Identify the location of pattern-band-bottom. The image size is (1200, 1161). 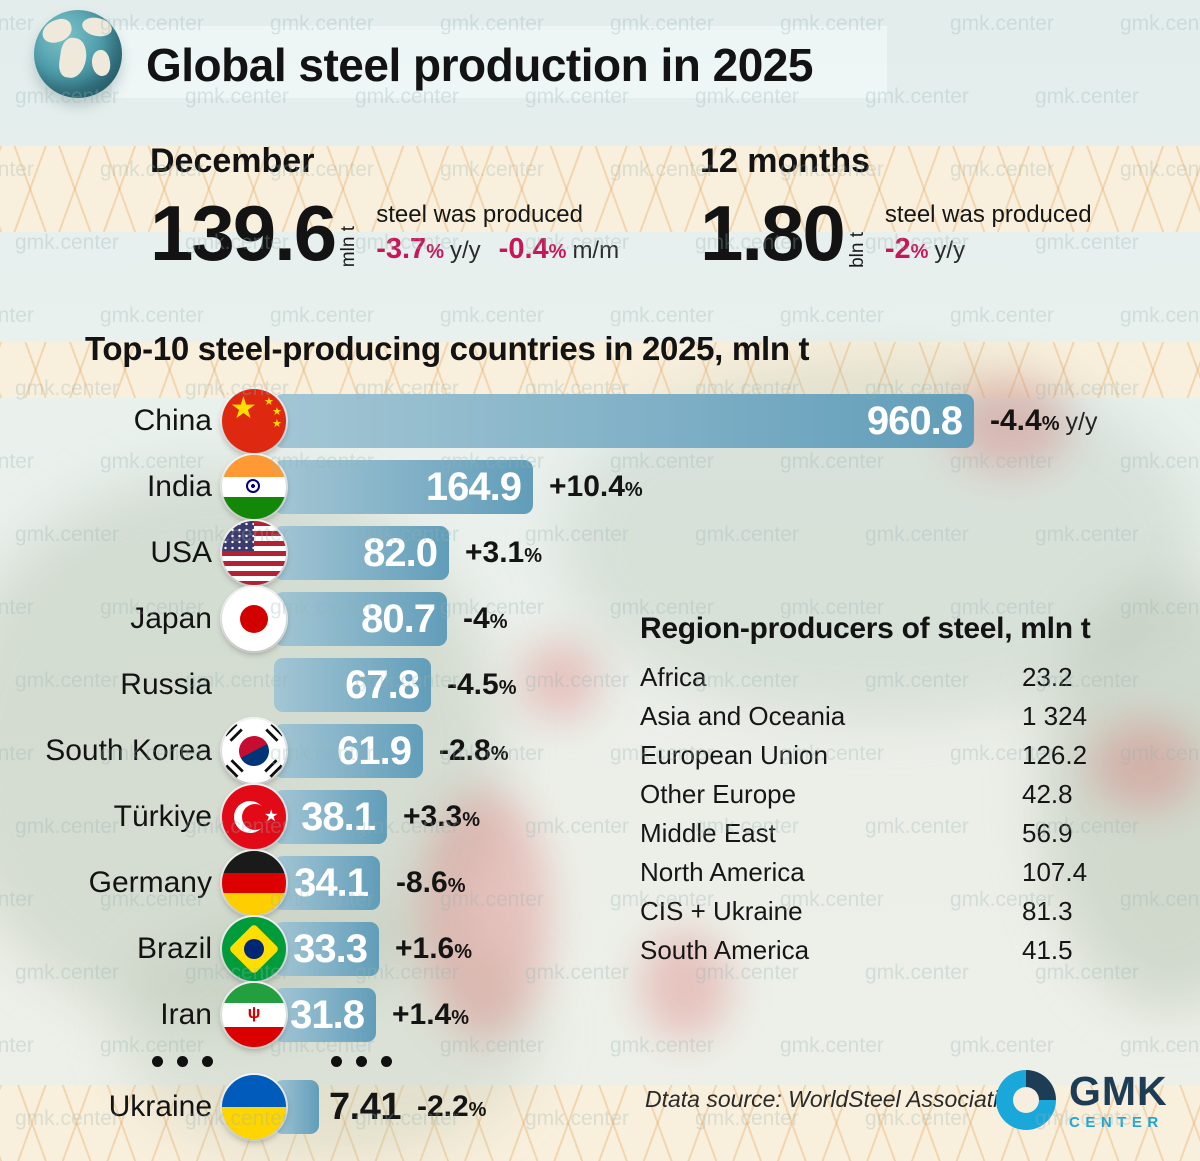
(600, 1123).